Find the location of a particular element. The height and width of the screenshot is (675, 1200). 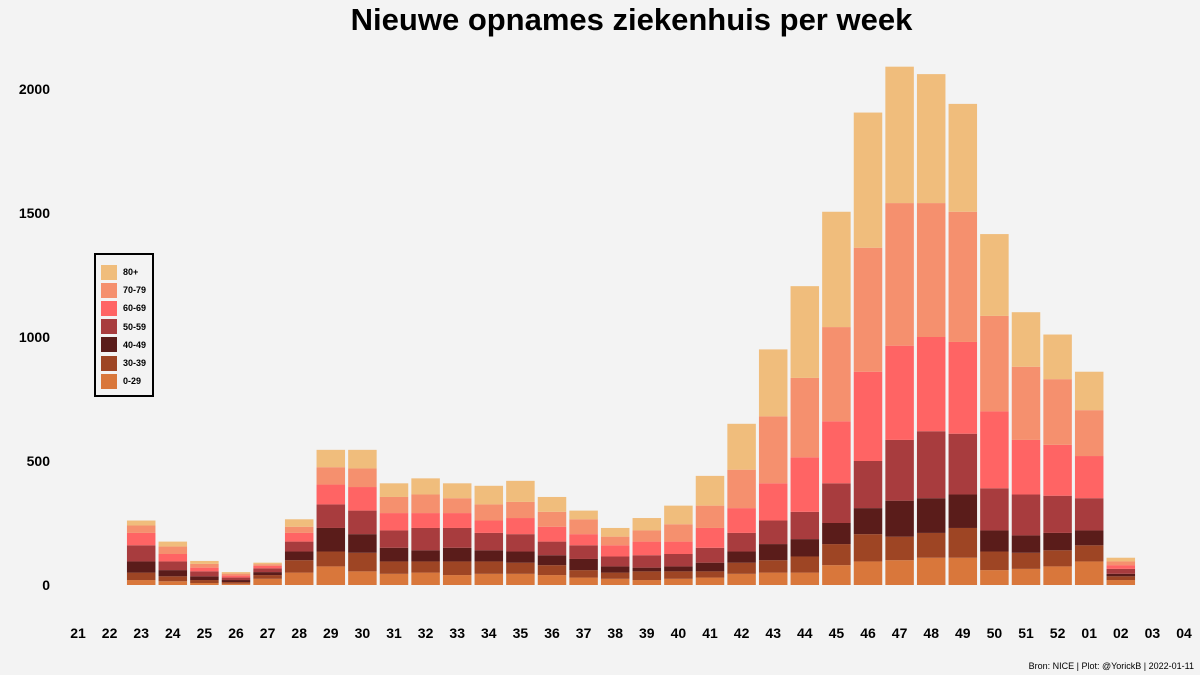

legend-item: 80+ is located at coordinates (126, 272).